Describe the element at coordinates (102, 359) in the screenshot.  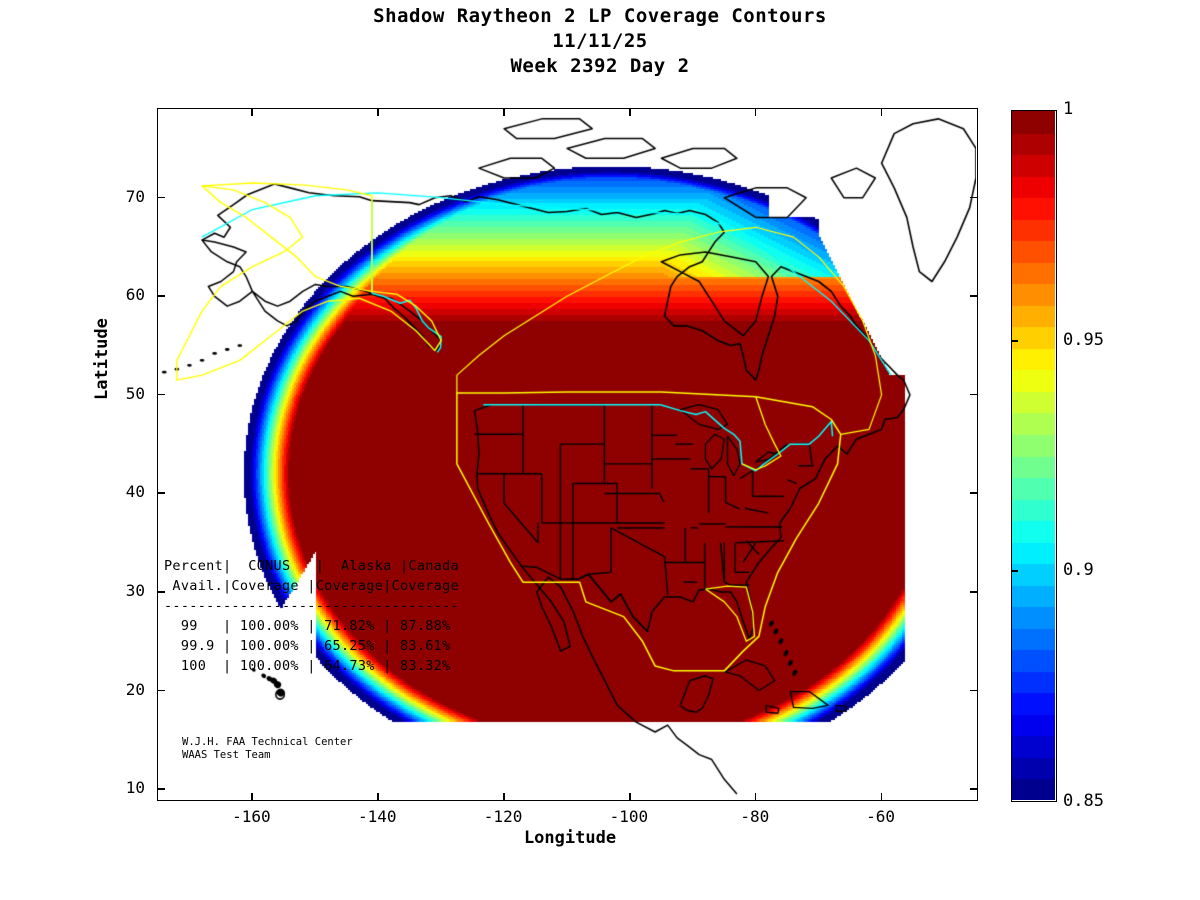
I see `y-axis-label: Latitude` at that location.